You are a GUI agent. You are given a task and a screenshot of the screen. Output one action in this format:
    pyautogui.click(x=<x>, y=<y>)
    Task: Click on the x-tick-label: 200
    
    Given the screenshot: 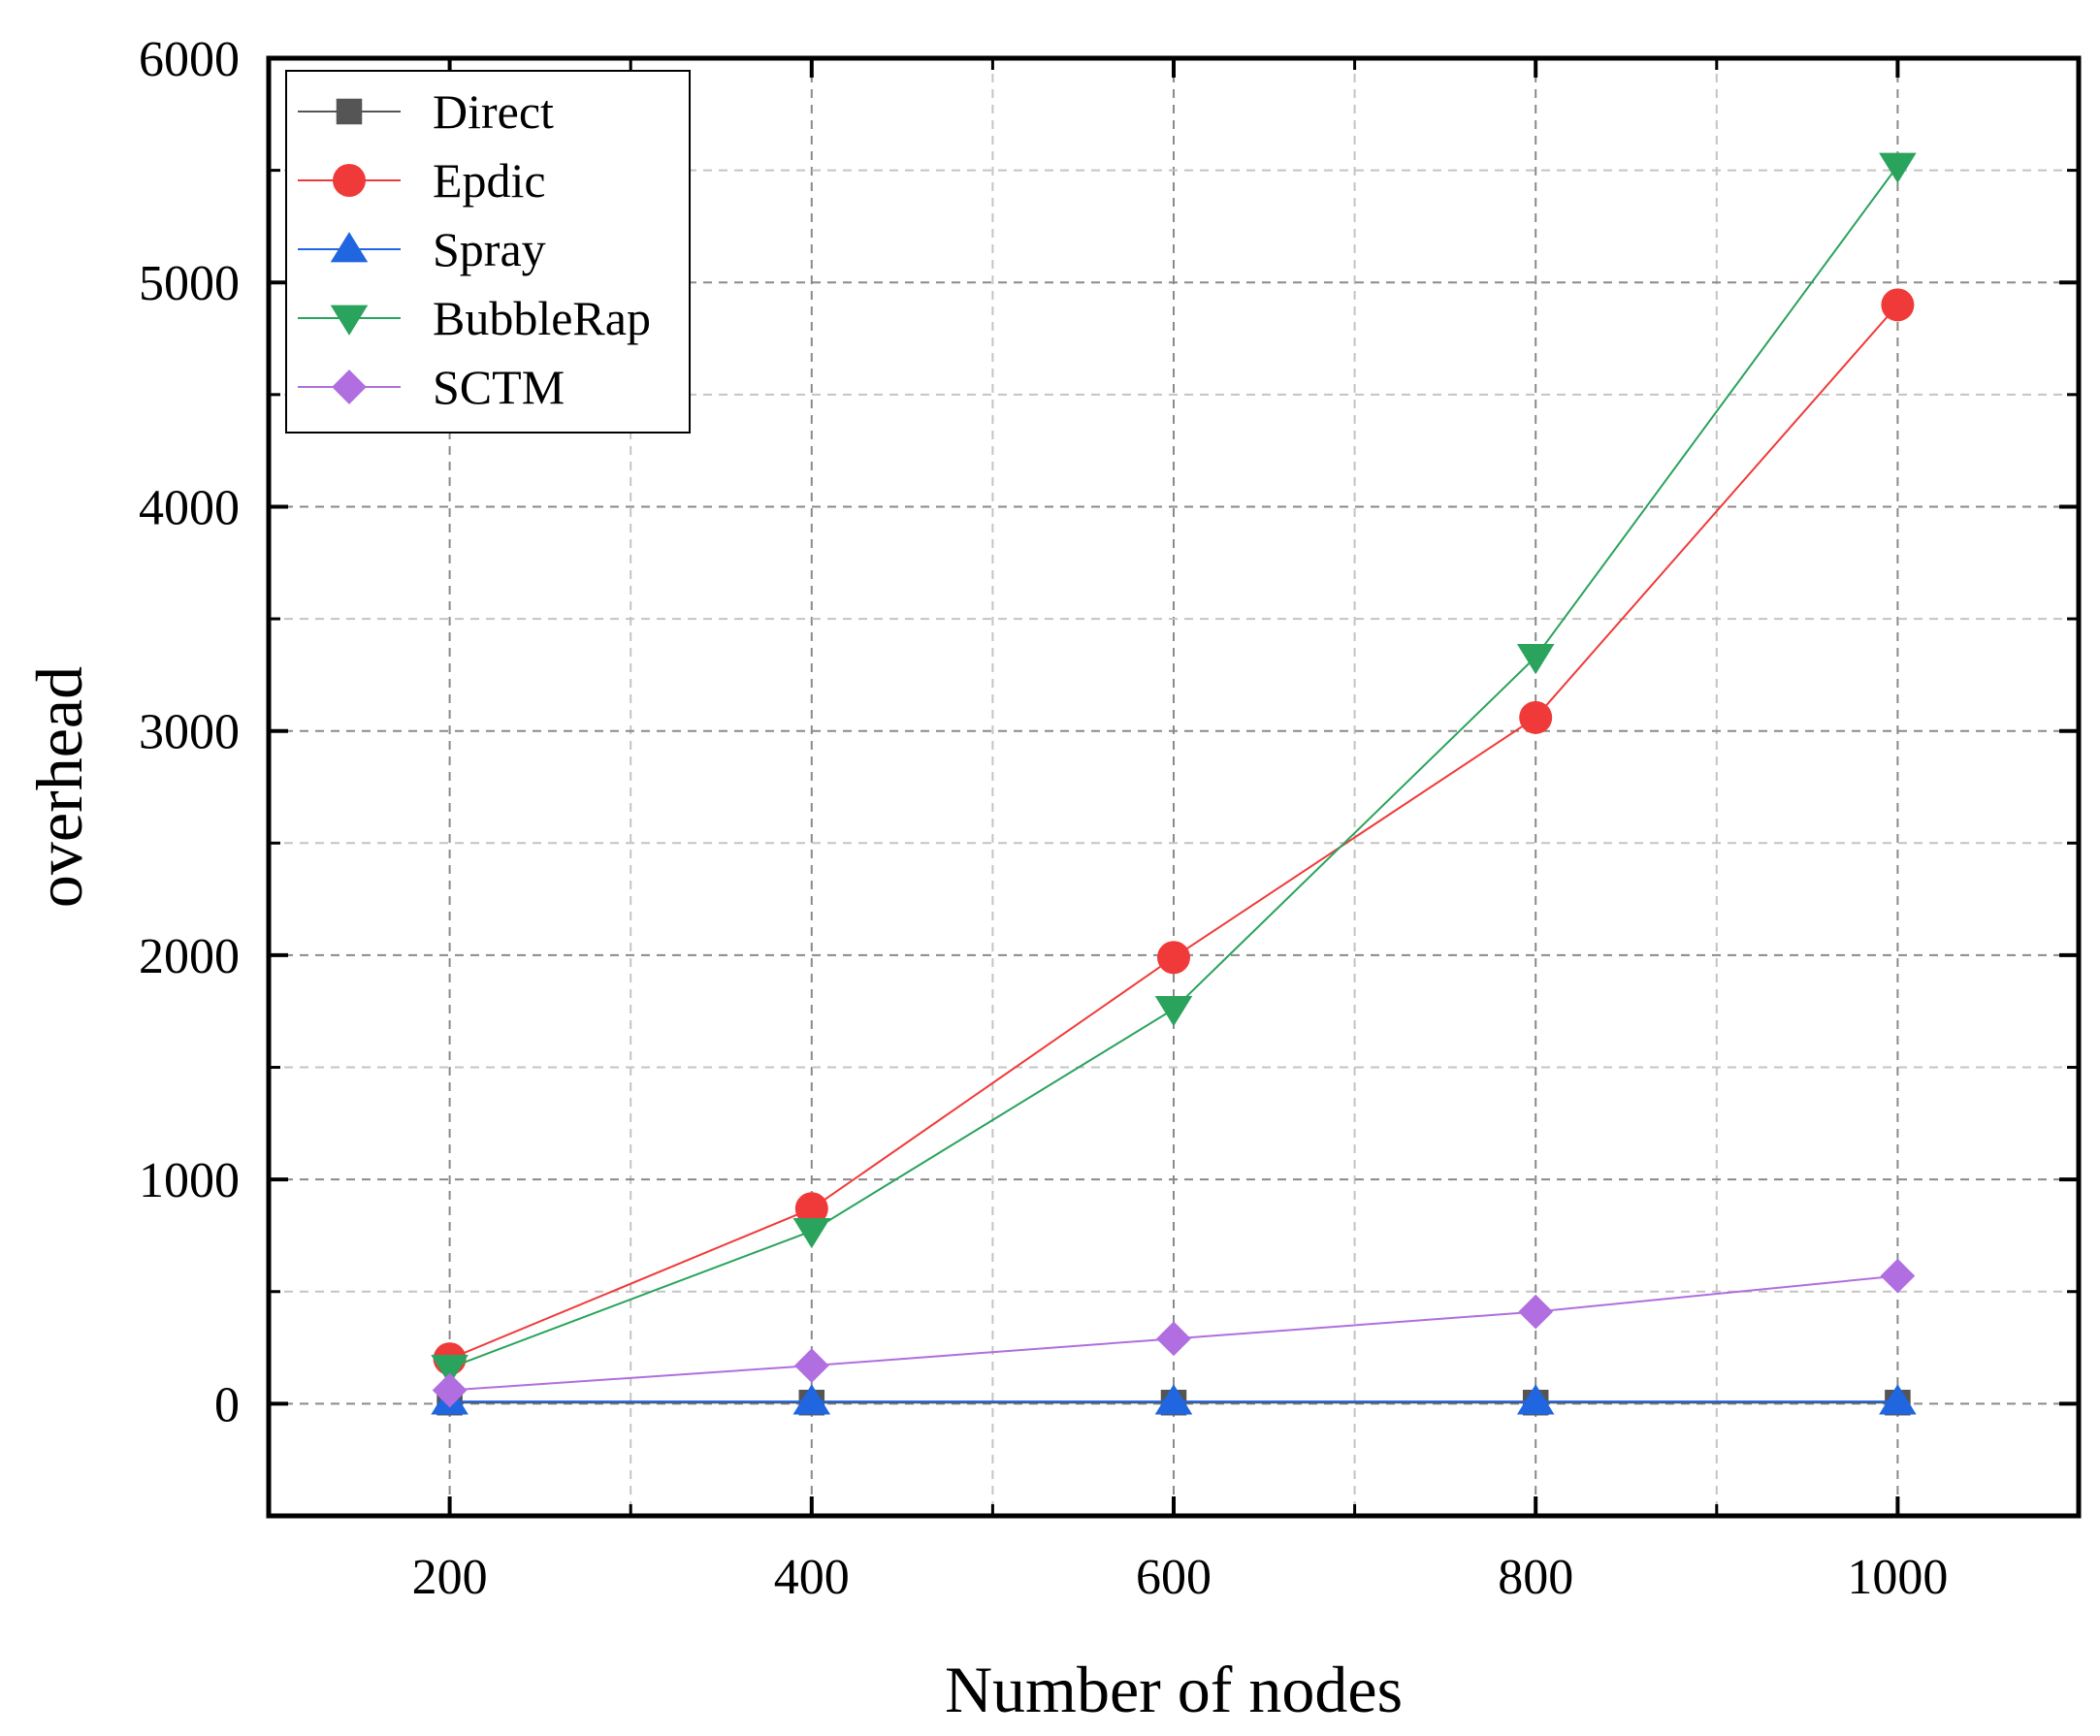 What is the action you would take?
    pyautogui.click(x=450, y=1577)
    